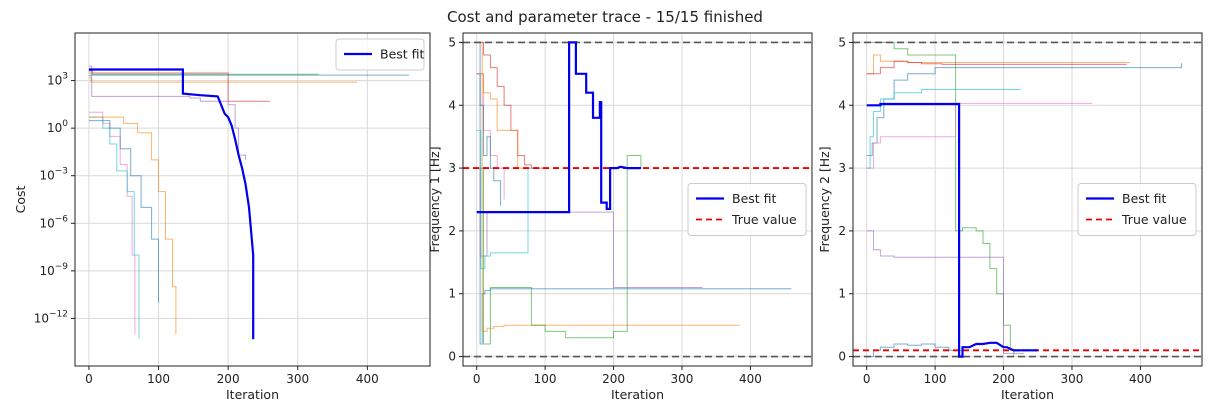 The width and height of the screenshot is (1211, 415). Describe the element at coordinates (434, 199) in the screenshot. I see `y-axis-label: Frequency 1 [Hz]` at that location.